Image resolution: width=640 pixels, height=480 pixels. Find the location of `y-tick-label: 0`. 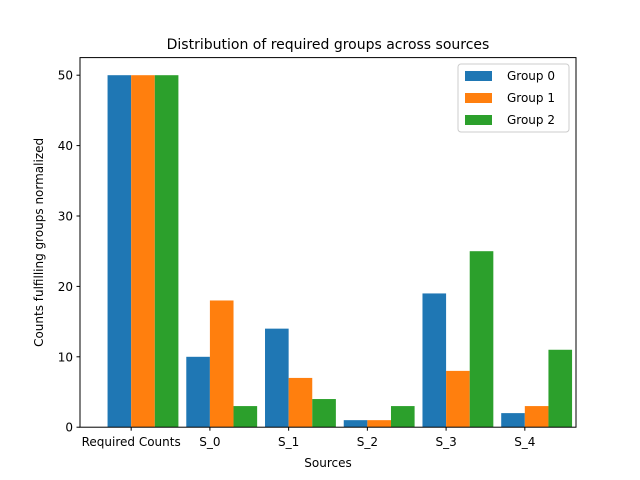

y-tick-label: 0 is located at coordinates (69, 428).